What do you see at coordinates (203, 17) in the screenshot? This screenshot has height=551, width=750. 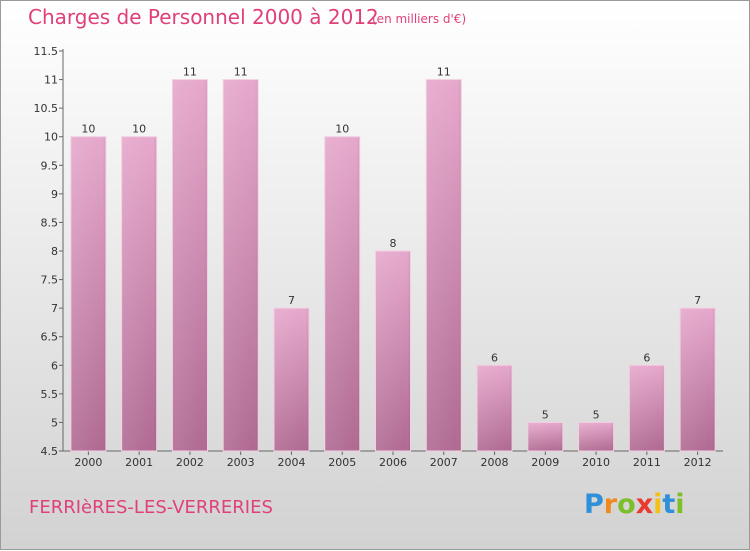 I see `chart-title: Charges de Personnel 2000 à 2012` at bounding box center [203, 17].